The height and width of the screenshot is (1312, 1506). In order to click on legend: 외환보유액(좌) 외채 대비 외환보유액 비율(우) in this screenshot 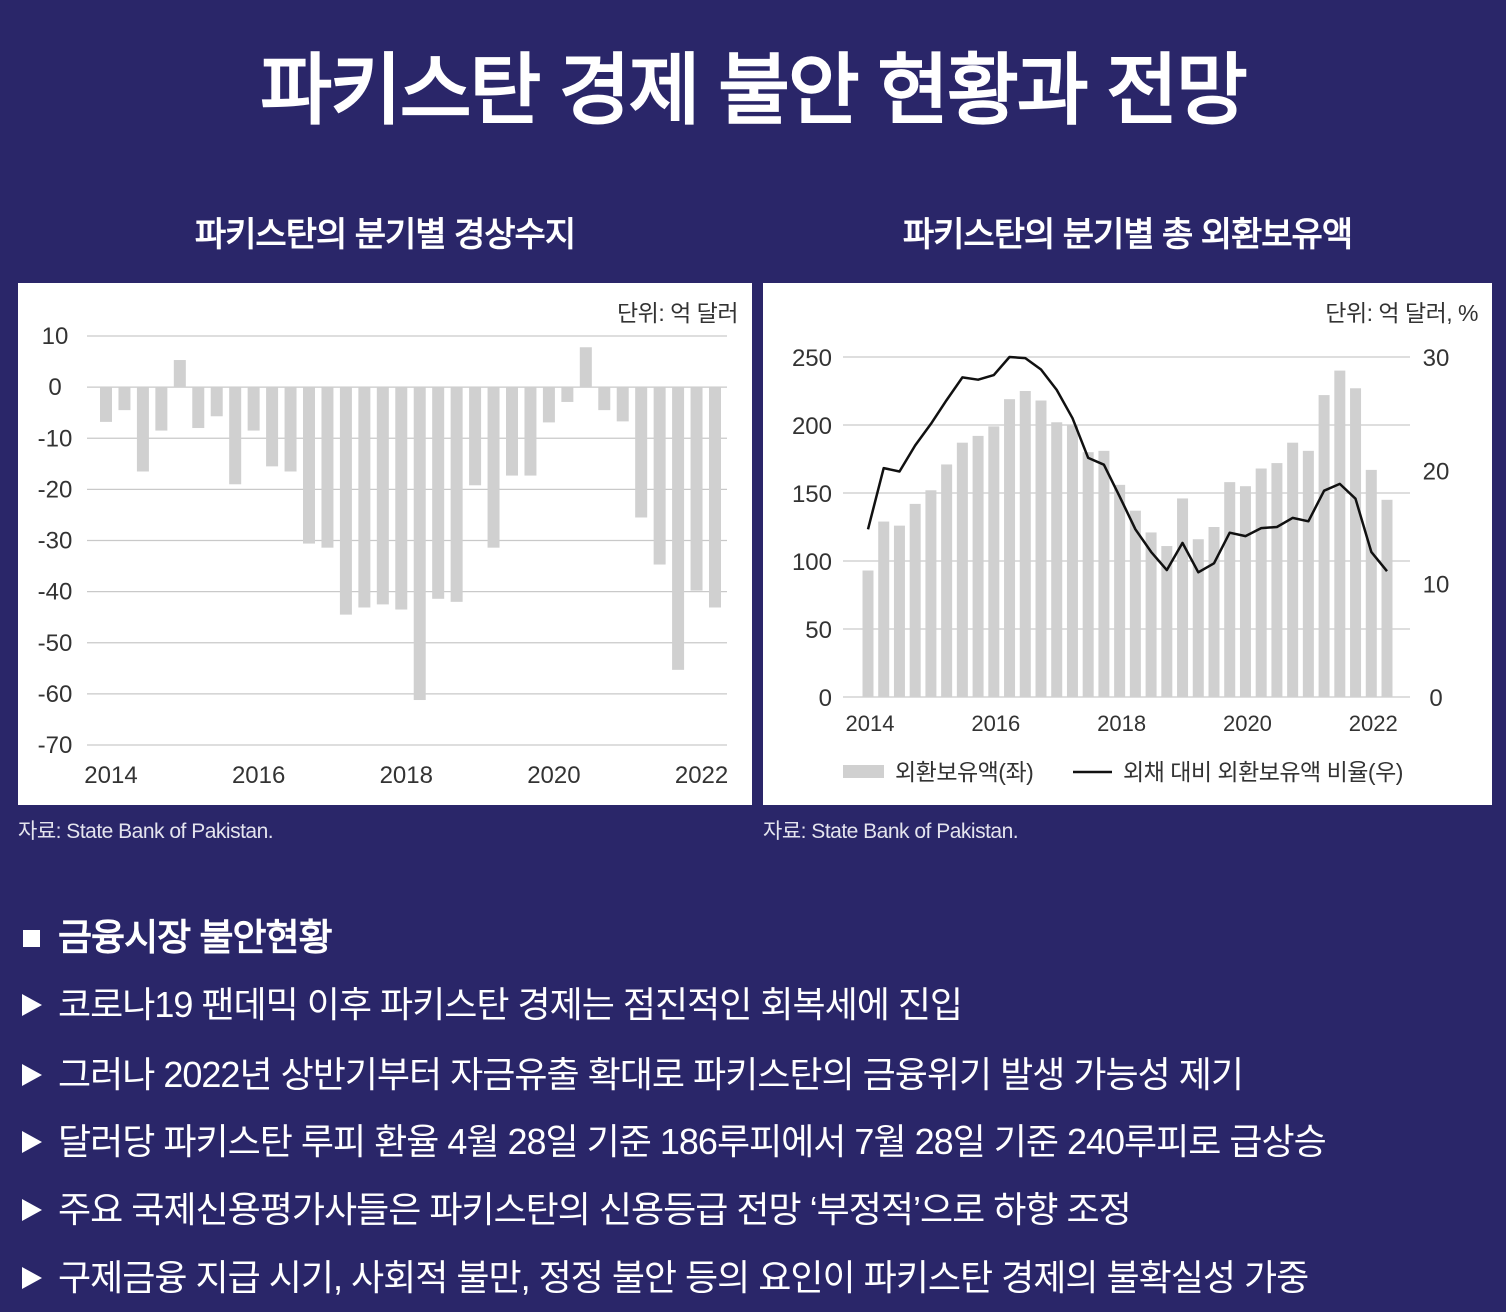, I will do `click(1123, 772)`.